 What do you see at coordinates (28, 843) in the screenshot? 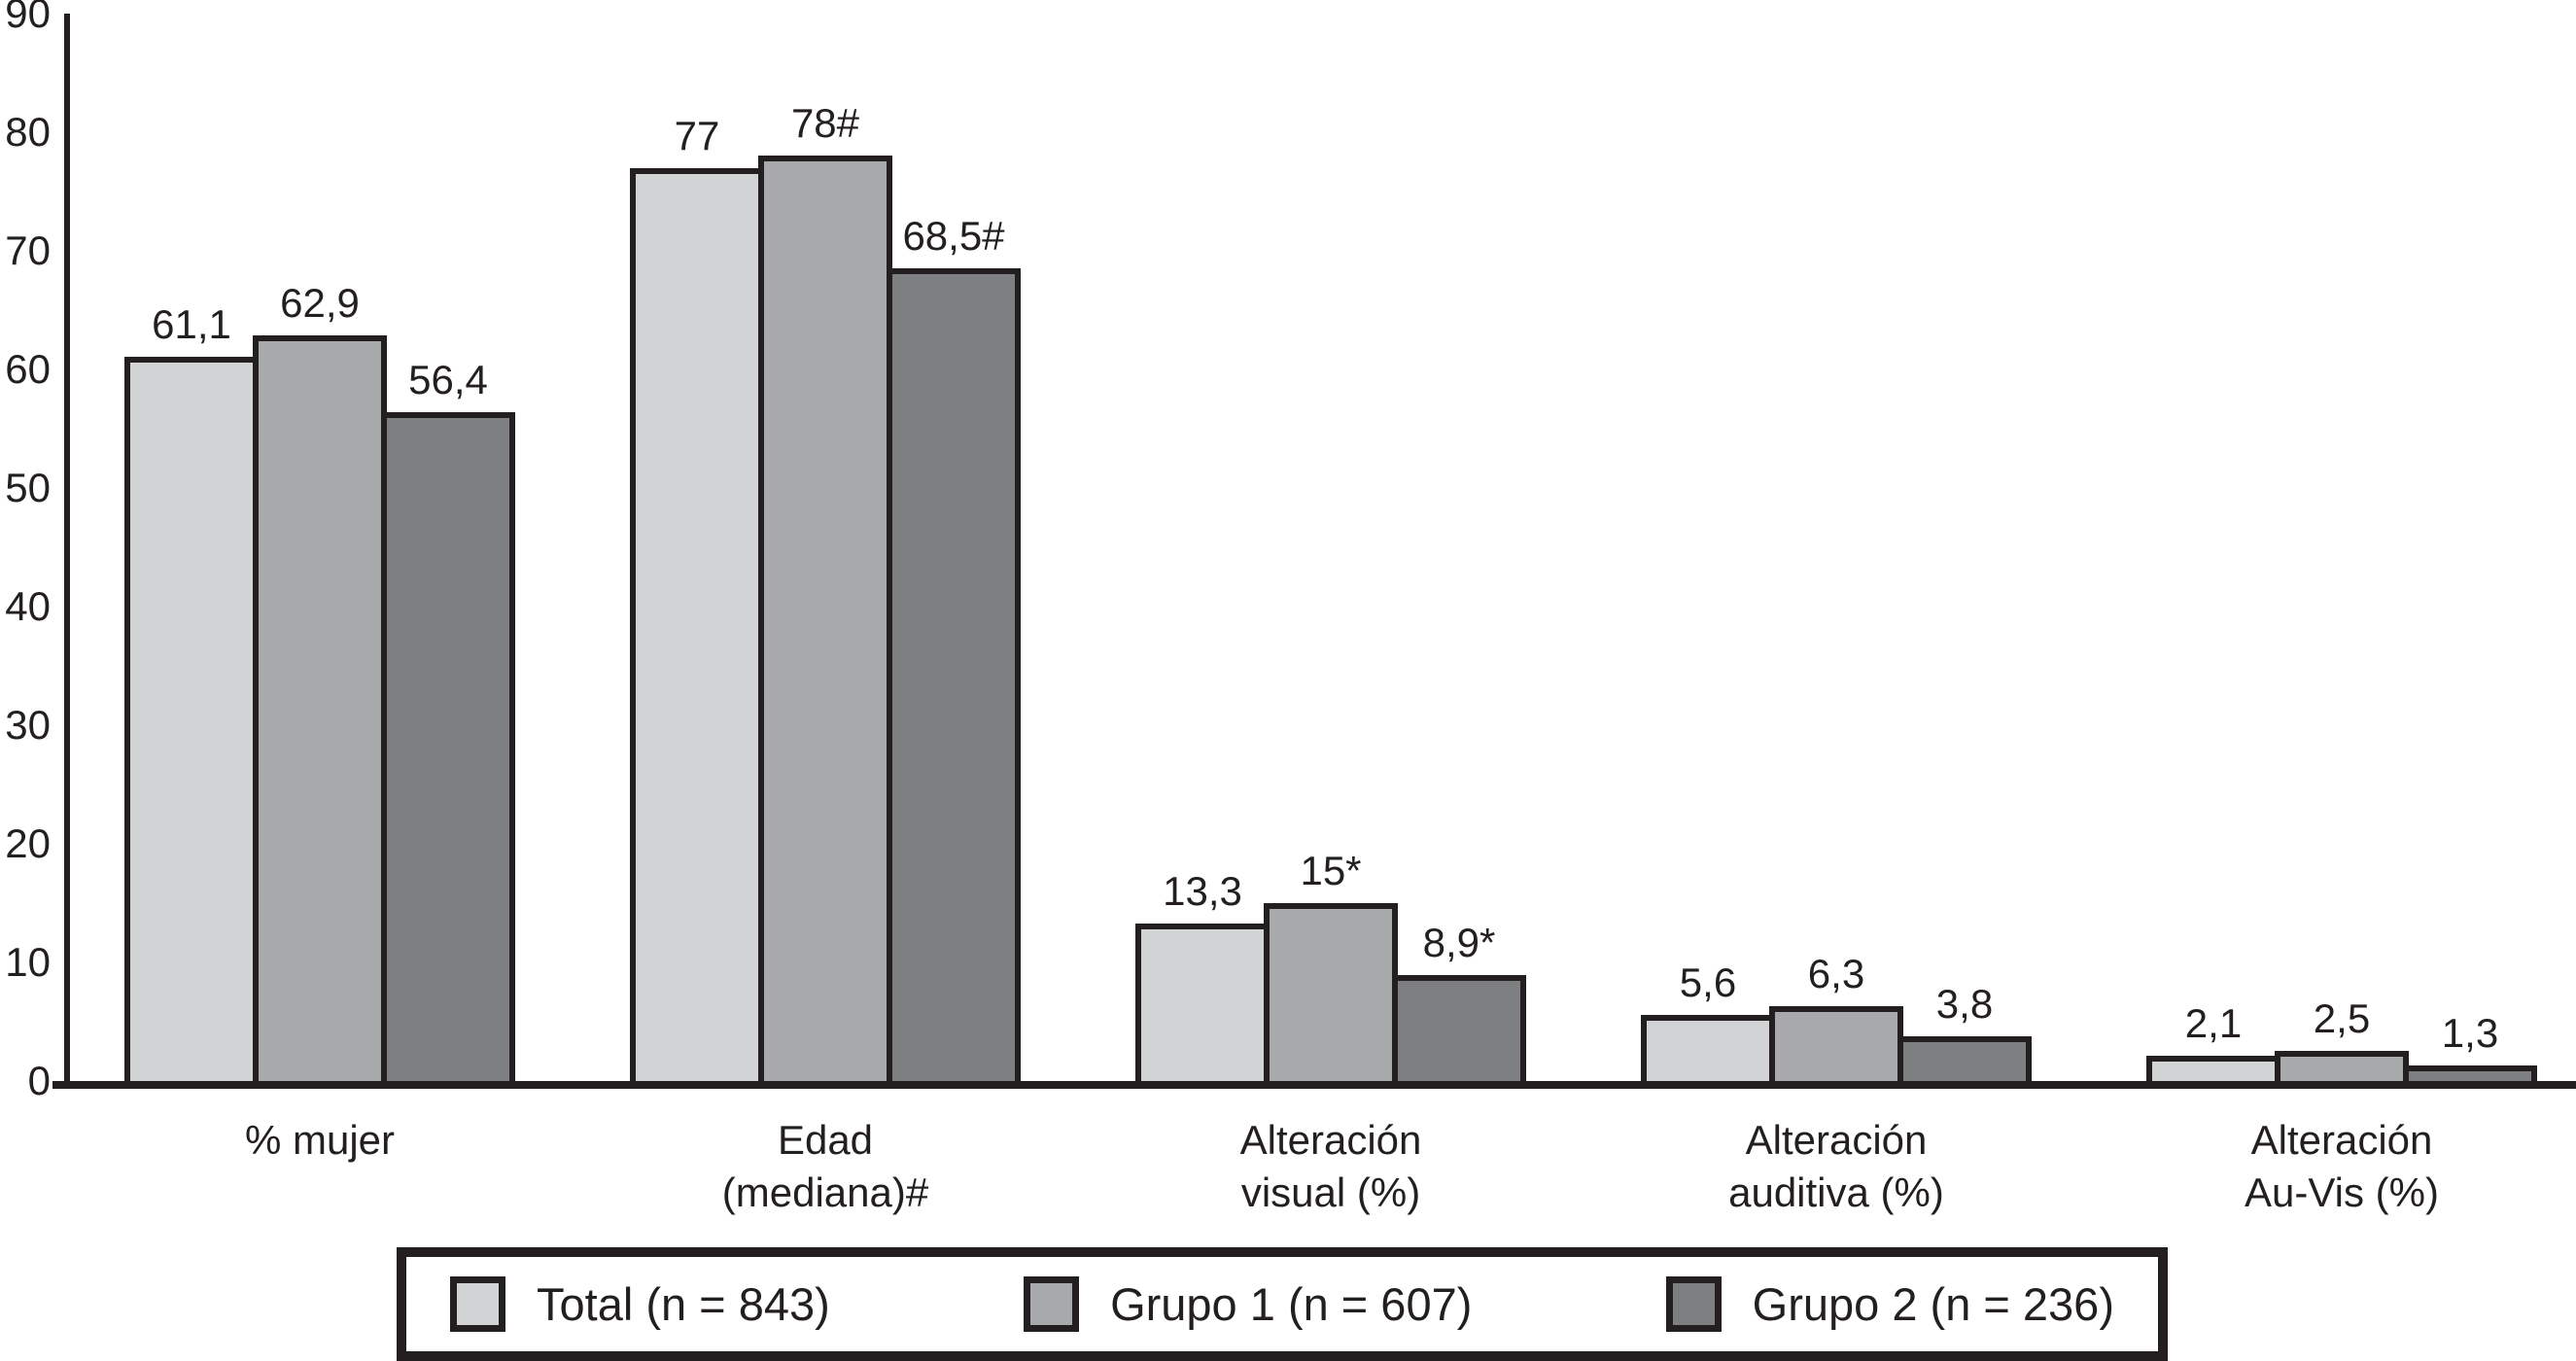
I see `y-tick-label-20: 20` at bounding box center [28, 843].